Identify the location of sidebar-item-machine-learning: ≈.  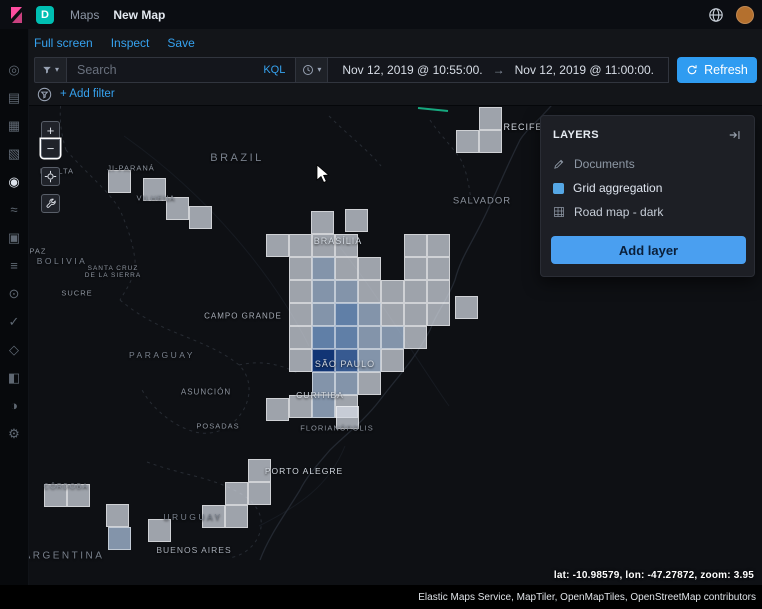
(14, 209).